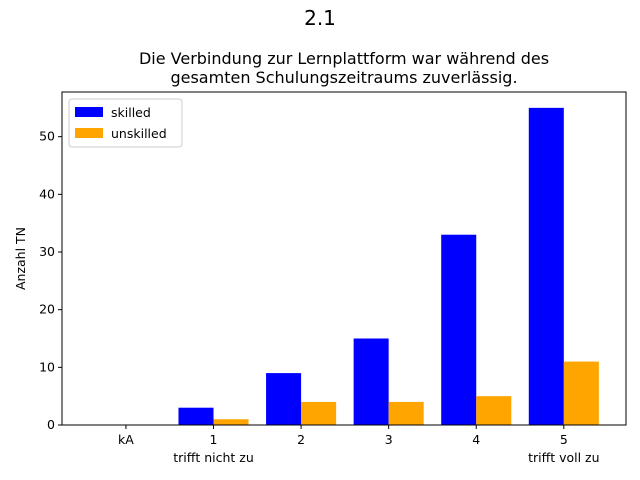  What do you see at coordinates (131, 112) in the screenshot?
I see `legend-label-skilled: skilled` at bounding box center [131, 112].